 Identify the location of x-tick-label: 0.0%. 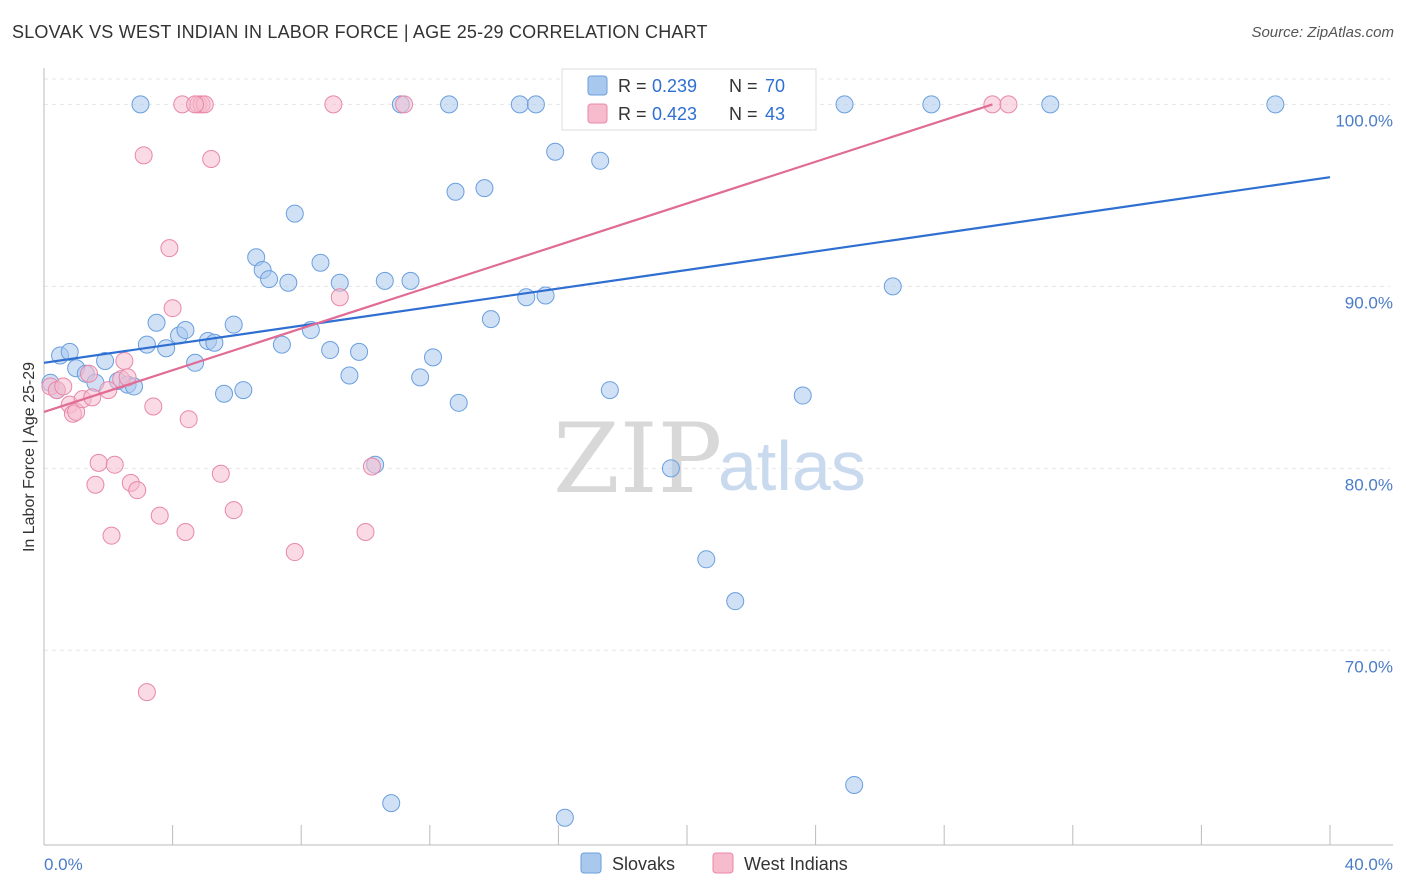
(63, 864).